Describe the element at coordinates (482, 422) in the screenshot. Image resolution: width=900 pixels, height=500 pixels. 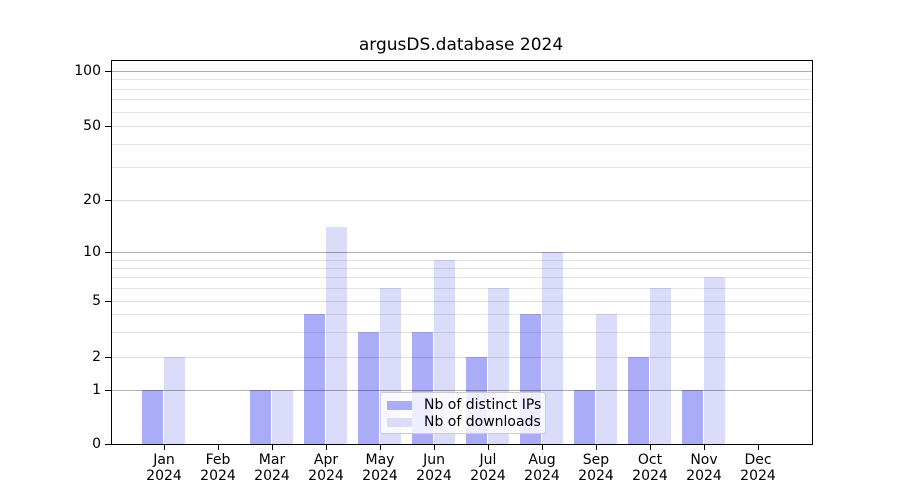
I see `legend-label-nb-of-downloads: Nb of downloads` at that location.